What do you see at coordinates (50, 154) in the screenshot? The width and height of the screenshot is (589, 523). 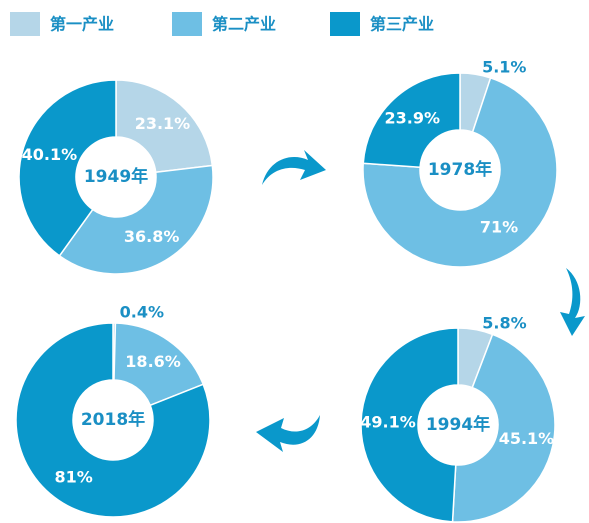 I see `data-label: 40.1%` at bounding box center [50, 154].